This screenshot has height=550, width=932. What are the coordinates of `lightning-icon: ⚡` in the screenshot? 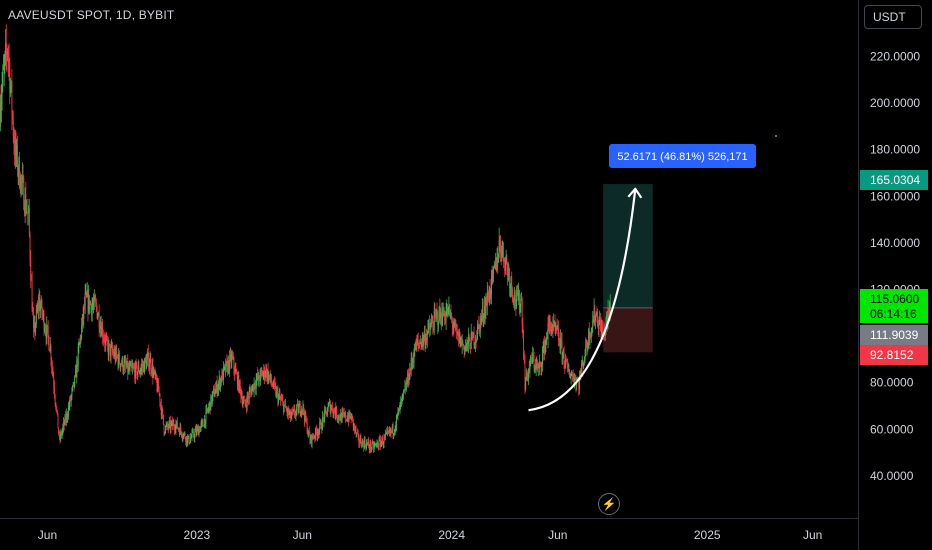 It's located at (609, 504).